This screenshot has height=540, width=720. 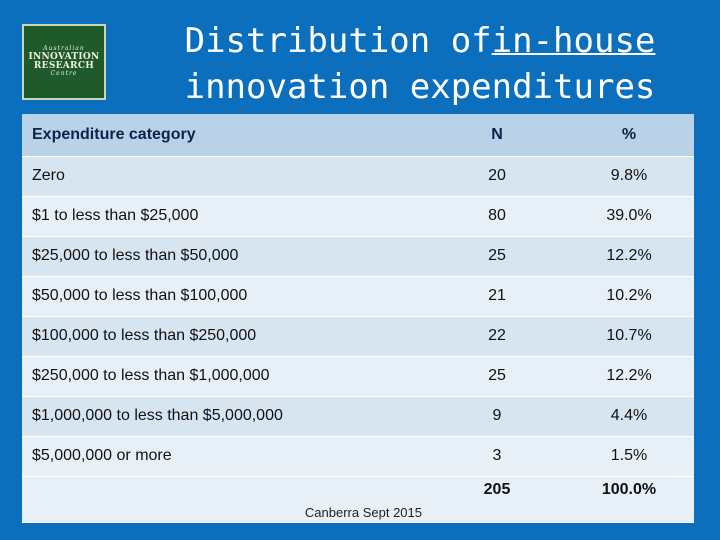 I want to click on row-category: $1,000,000 to less than $5,000,000, so click(x=226, y=416).